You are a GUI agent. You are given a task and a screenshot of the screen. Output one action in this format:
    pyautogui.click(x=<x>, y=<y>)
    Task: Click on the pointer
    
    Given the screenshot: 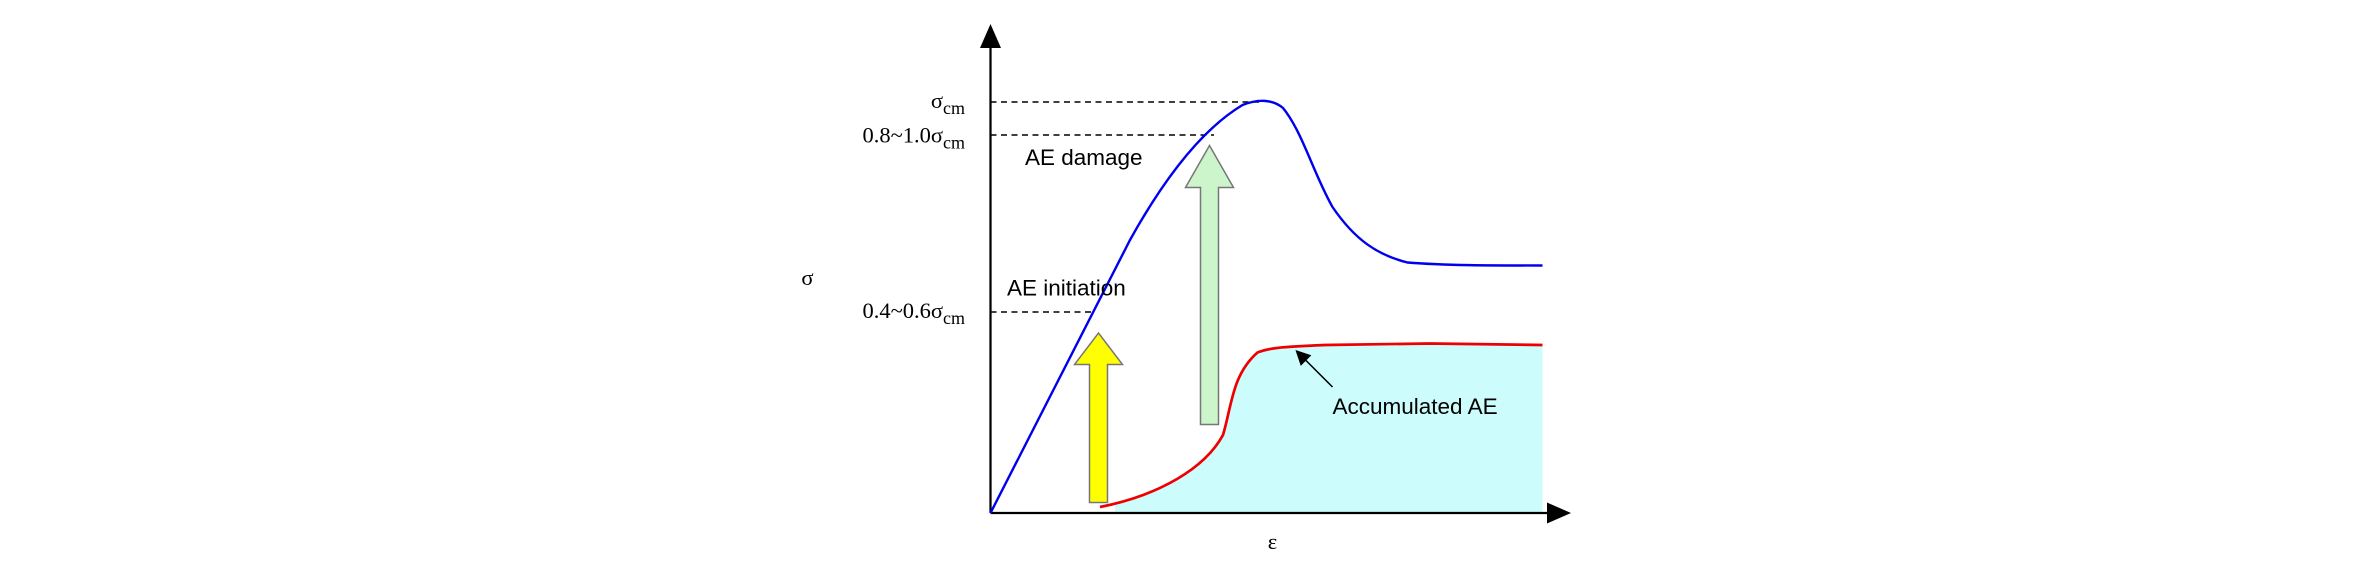 What is the action you would take?
    pyautogui.click(x=1314, y=368)
    